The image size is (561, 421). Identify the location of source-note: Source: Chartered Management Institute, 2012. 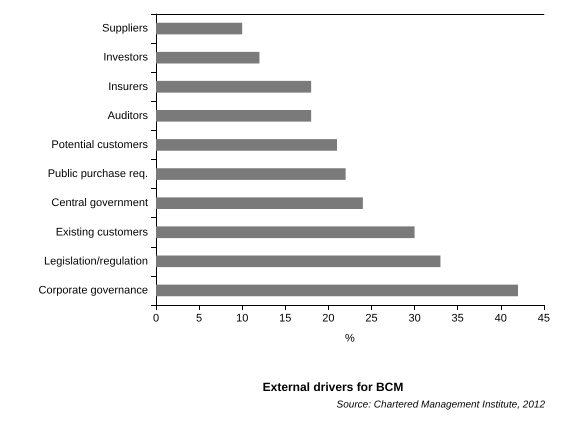
(441, 405).